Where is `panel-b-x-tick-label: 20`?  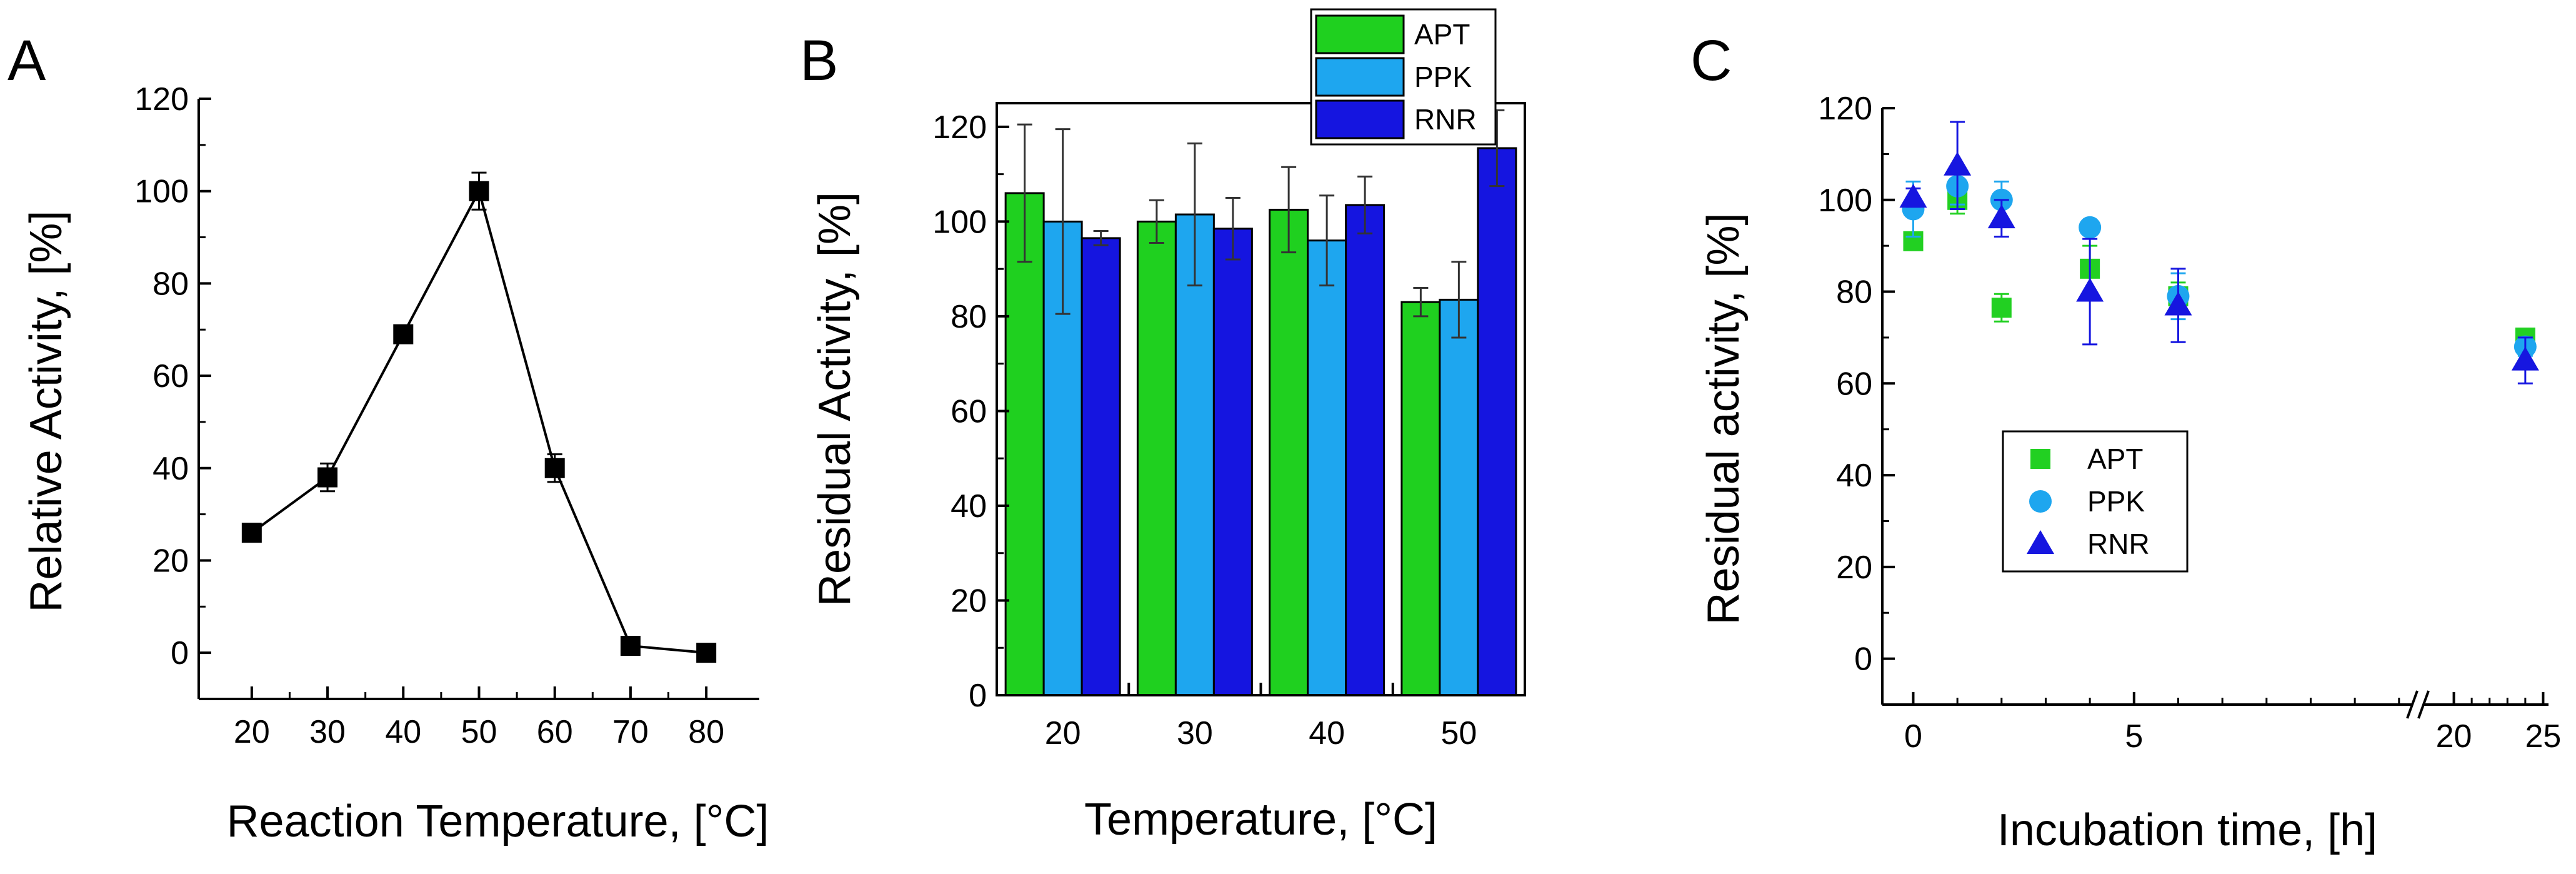
panel-b-x-tick-label: 20 is located at coordinates (1063, 733).